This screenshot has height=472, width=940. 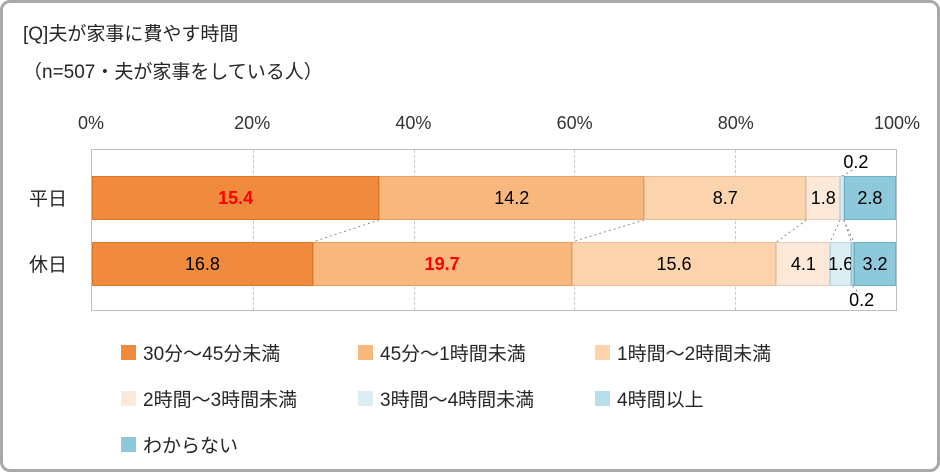 I want to click on legend-label: 45分～1時間未満, so click(x=453, y=354).